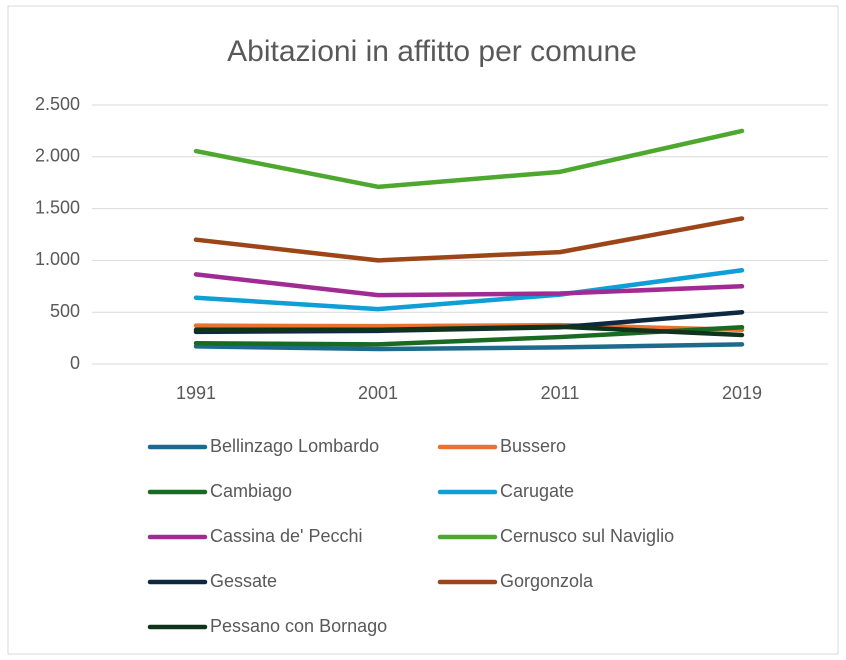  Describe the element at coordinates (378, 393) in the screenshot. I see `x-tick-label: 2001` at that location.